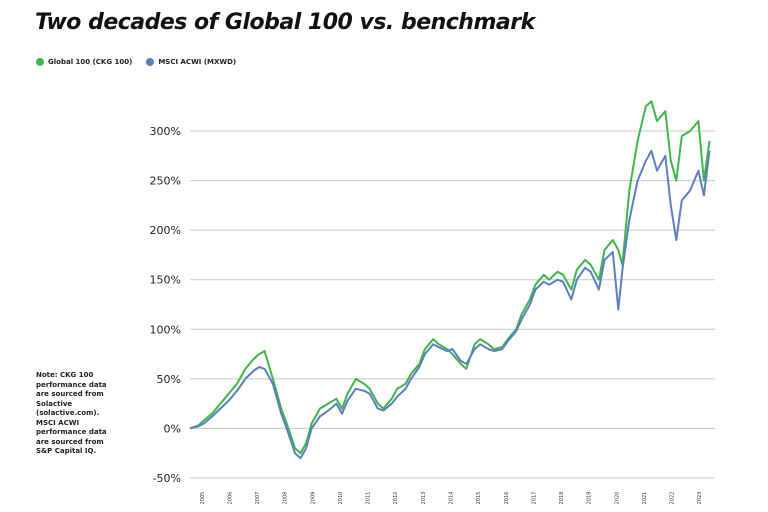 The image size is (768, 512). Describe the element at coordinates (165, 131) in the screenshot. I see `y-tick-label: 300%` at that location.